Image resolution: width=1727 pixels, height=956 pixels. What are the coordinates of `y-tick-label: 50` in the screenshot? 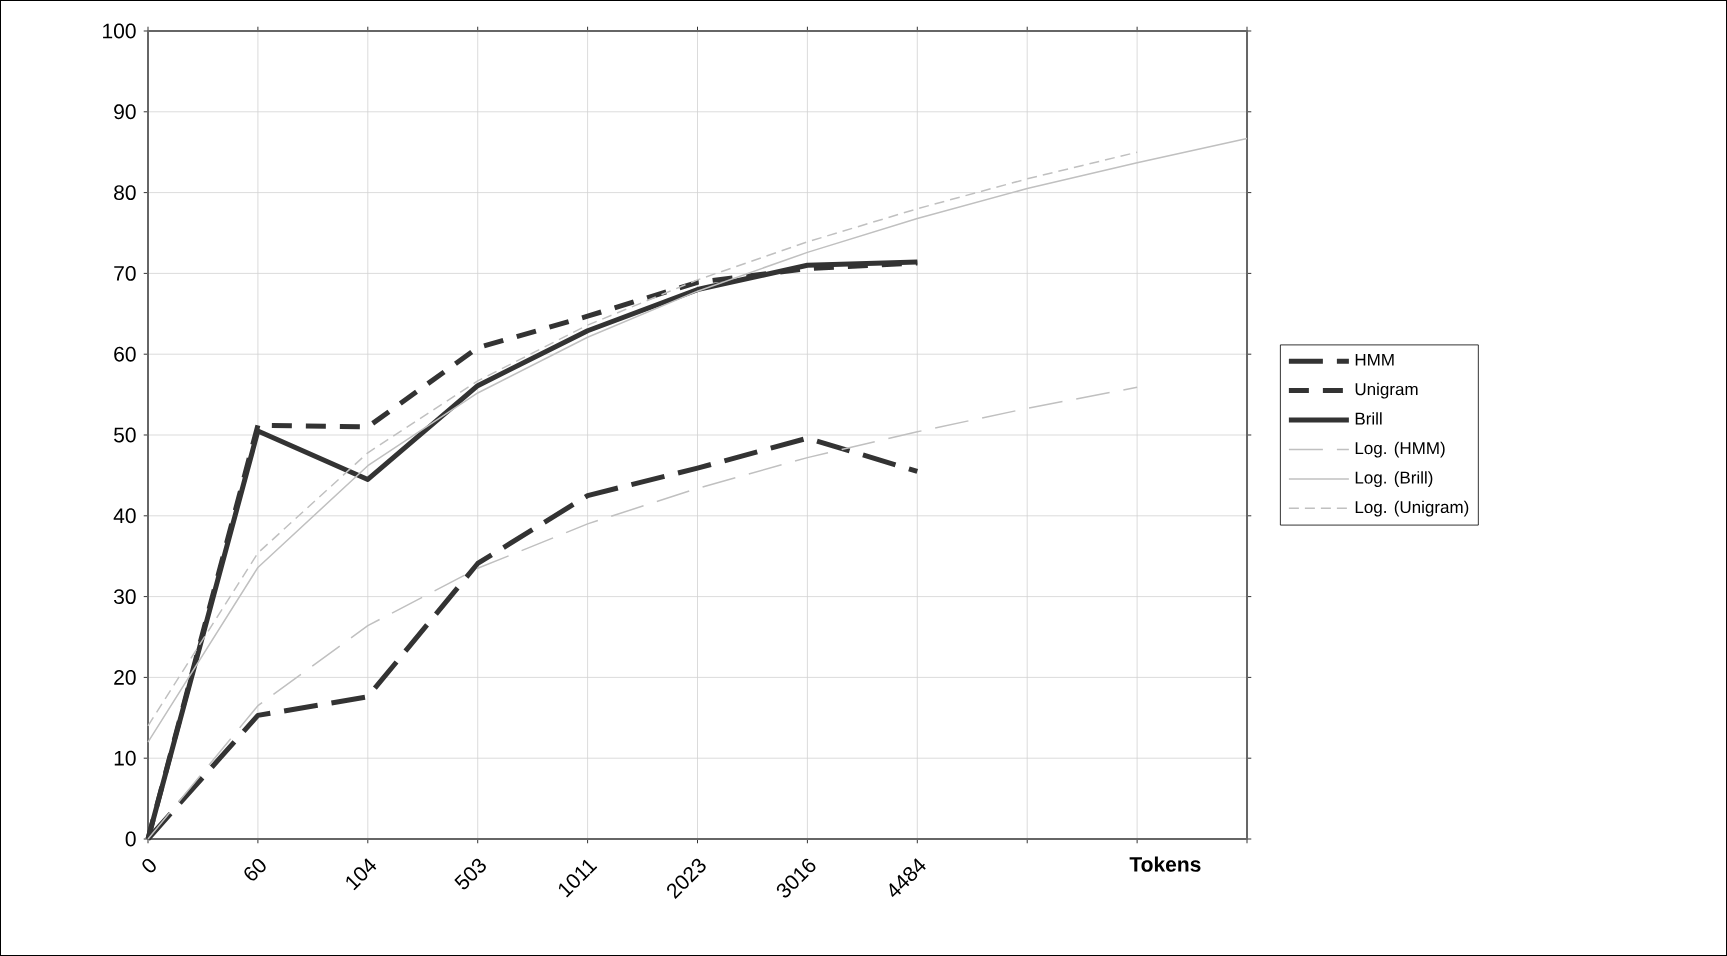 It's located at (125, 435).